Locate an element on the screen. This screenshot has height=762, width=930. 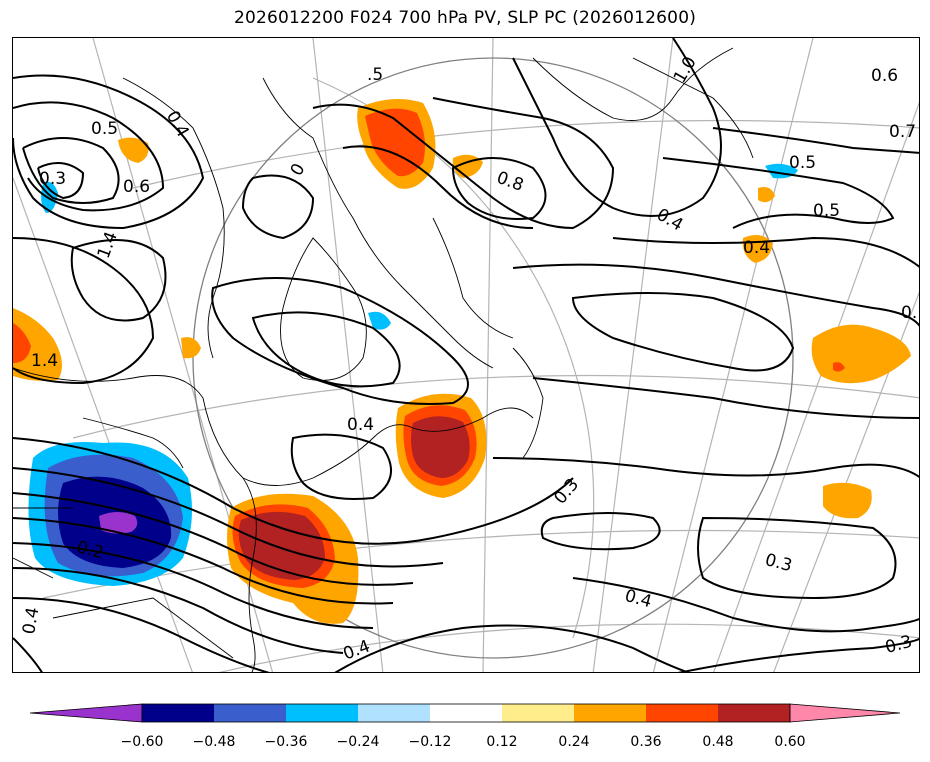
contour-label: 1.0 is located at coordinates (685, 69).